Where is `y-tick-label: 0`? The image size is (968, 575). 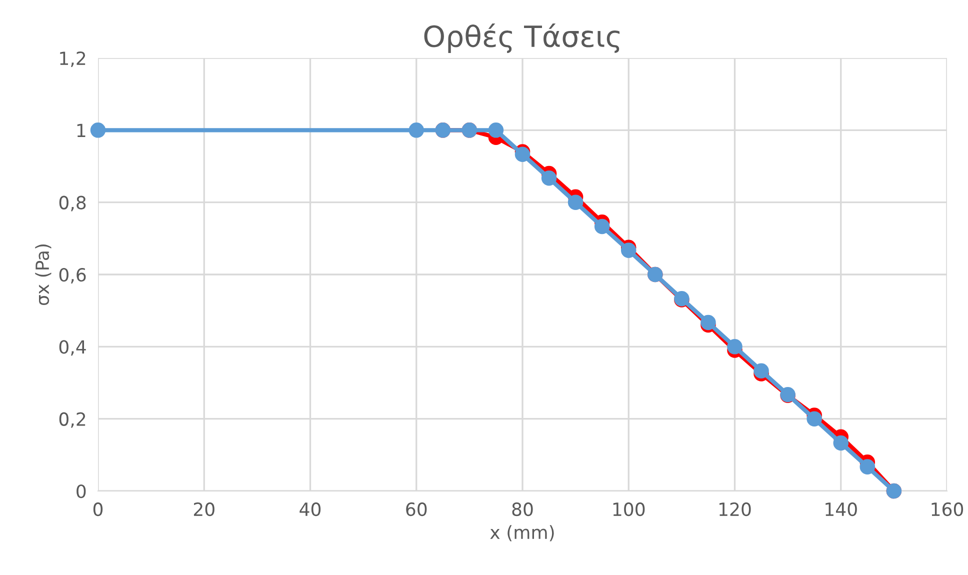 y-tick-label: 0 is located at coordinates (81, 491).